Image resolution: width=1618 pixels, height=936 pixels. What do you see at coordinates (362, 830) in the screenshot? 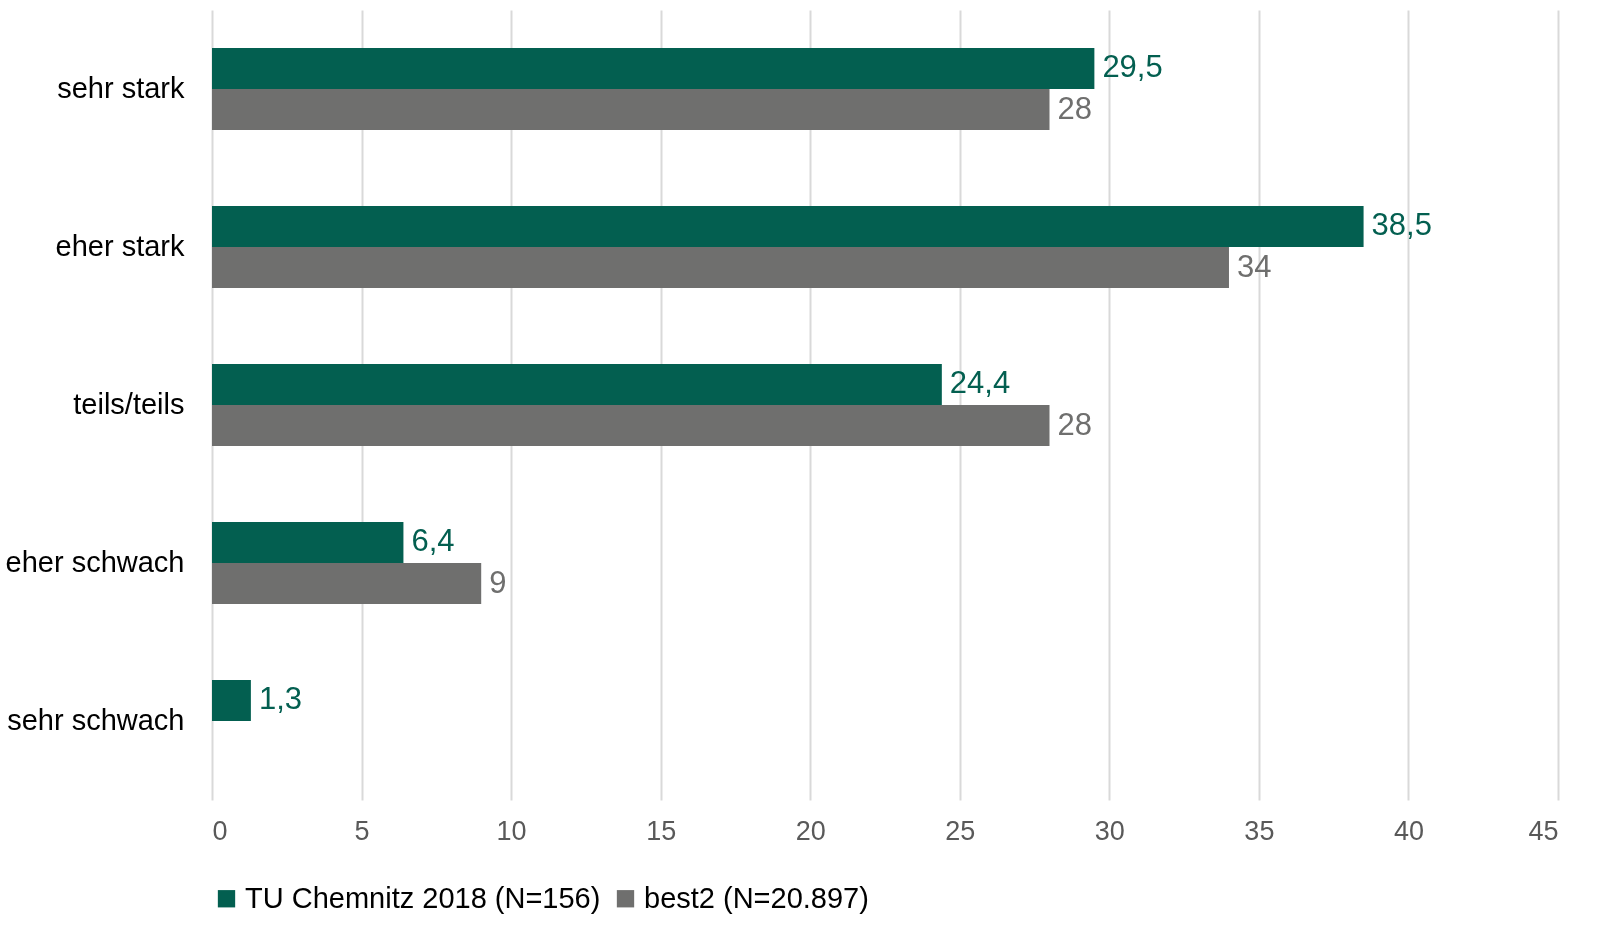
I see `x-tick-label: 5` at bounding box center [362, 830].